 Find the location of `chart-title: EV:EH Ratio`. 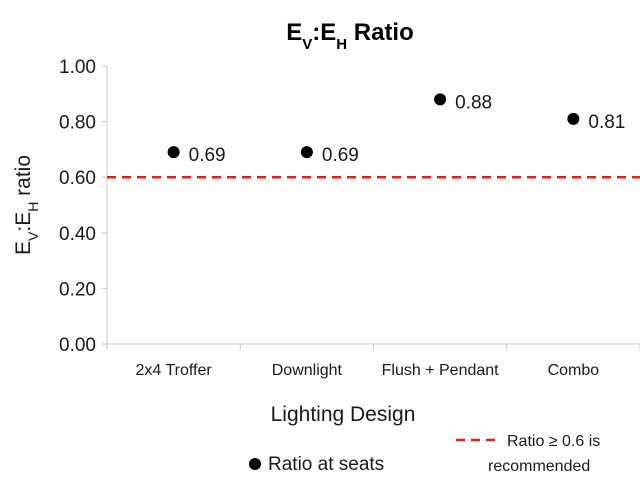

chart-title: EV:EH Ratio is located at coordinates (350, 36).